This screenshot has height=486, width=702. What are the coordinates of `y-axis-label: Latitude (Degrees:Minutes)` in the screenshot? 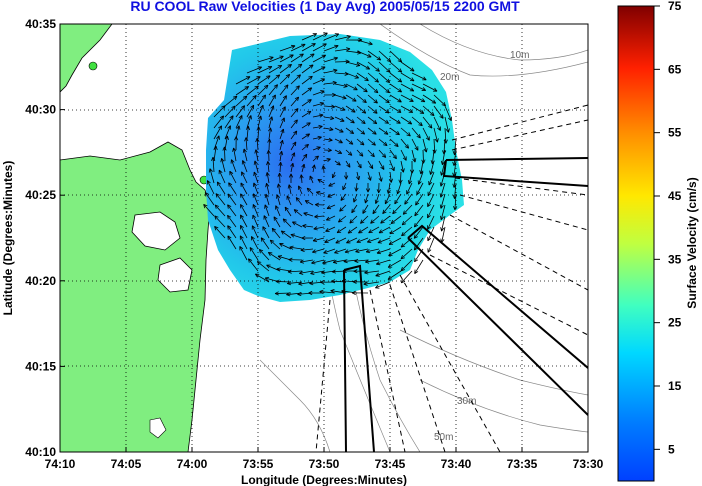 It's located at (8, 238).